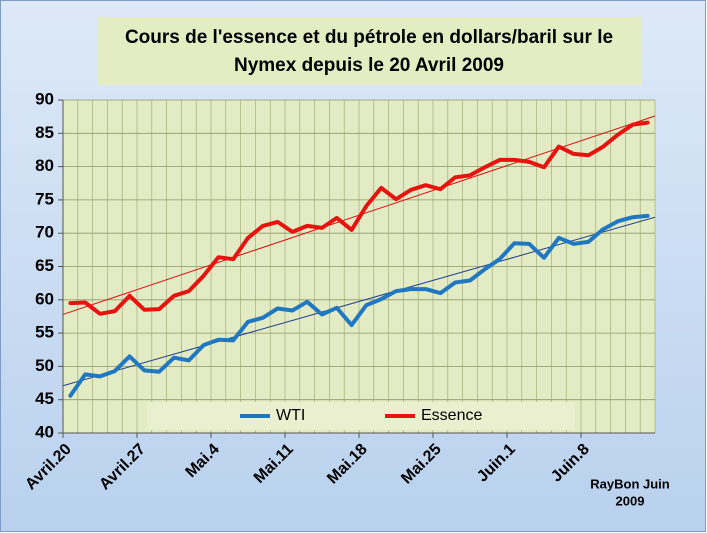  What do you see at coordinates (630, 483) in the screenshot?
I see `annotation: RayBon Juin` at bounding box center [630, 483].